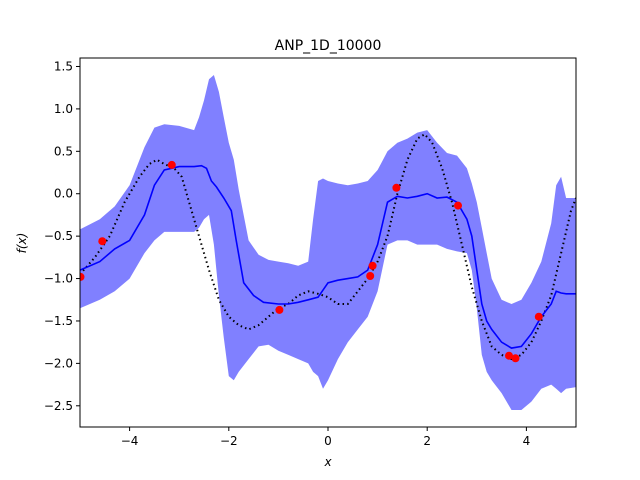 The height and width of the screenshot is (480, 640). Describe the element at coordinates (63, 66) in the screenshot. I see `y-tick-label: 1.5` at that location.